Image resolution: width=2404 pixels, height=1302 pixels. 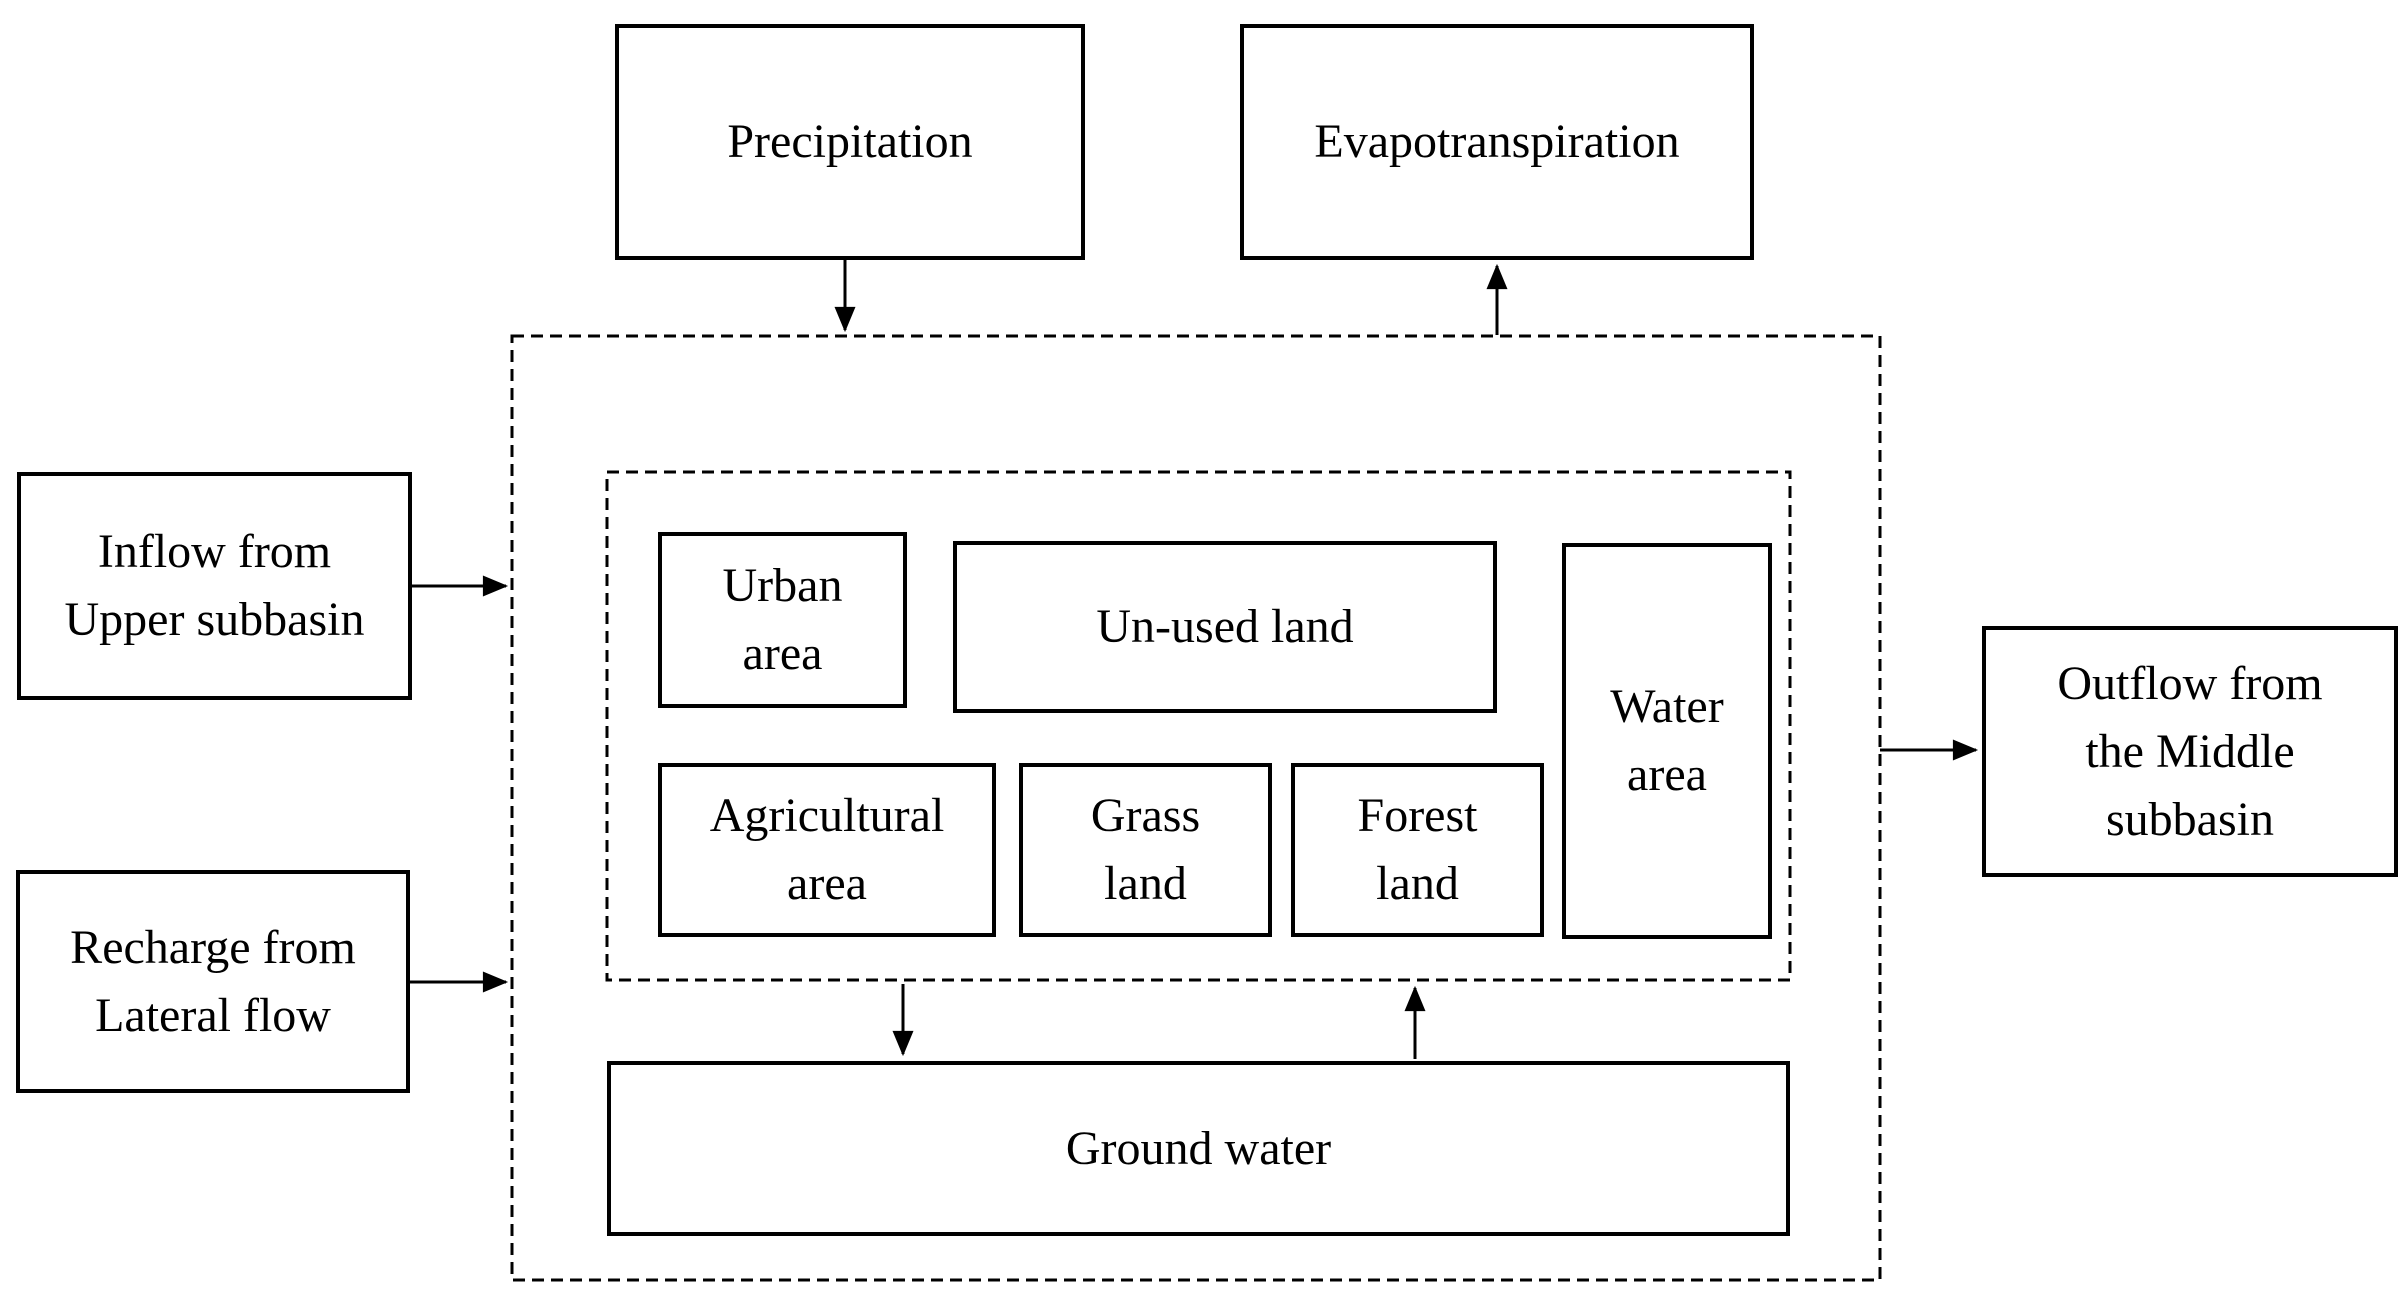 I want to click on grass-land-box: Grass land, so click(x=1145, y=850).